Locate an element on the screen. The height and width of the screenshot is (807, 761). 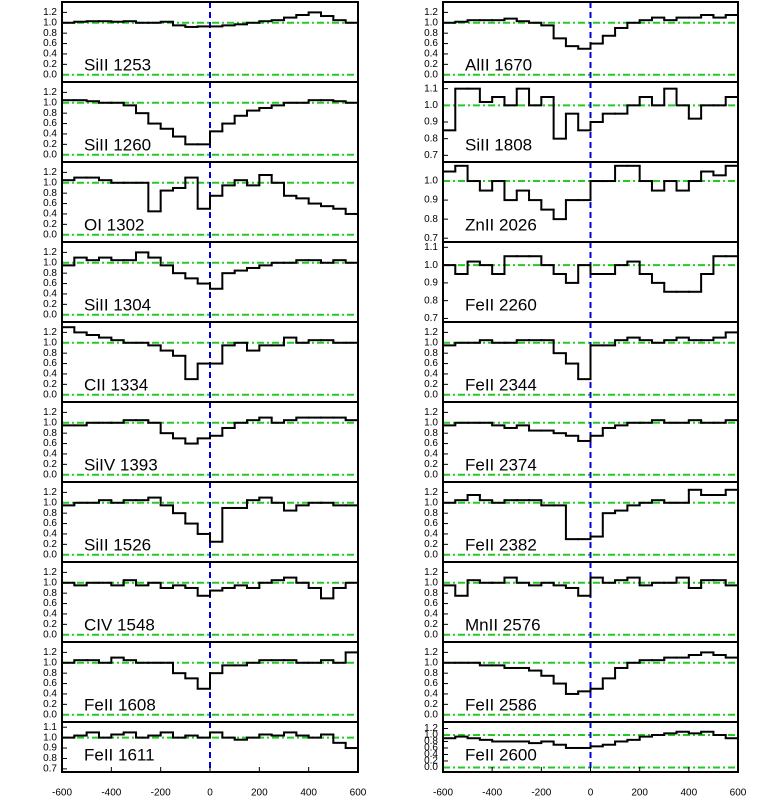
panel: 0.00.20.40.60.81.01.2 SiII 1304 is located at coordinates (201, 282).